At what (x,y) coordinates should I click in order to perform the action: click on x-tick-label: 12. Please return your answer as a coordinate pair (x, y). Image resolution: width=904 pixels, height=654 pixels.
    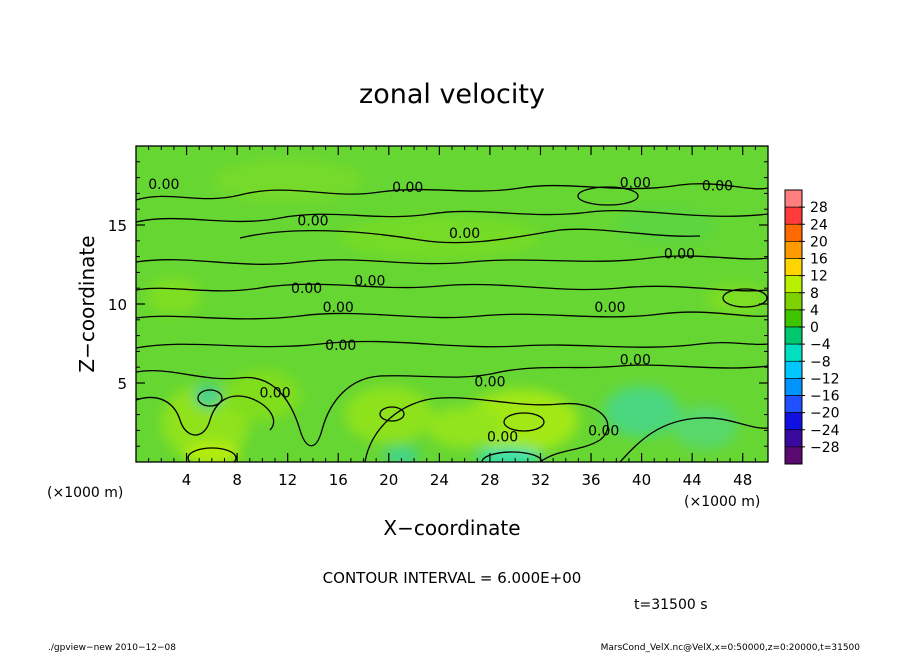
    Looking at the image, I should click on (287, 480).